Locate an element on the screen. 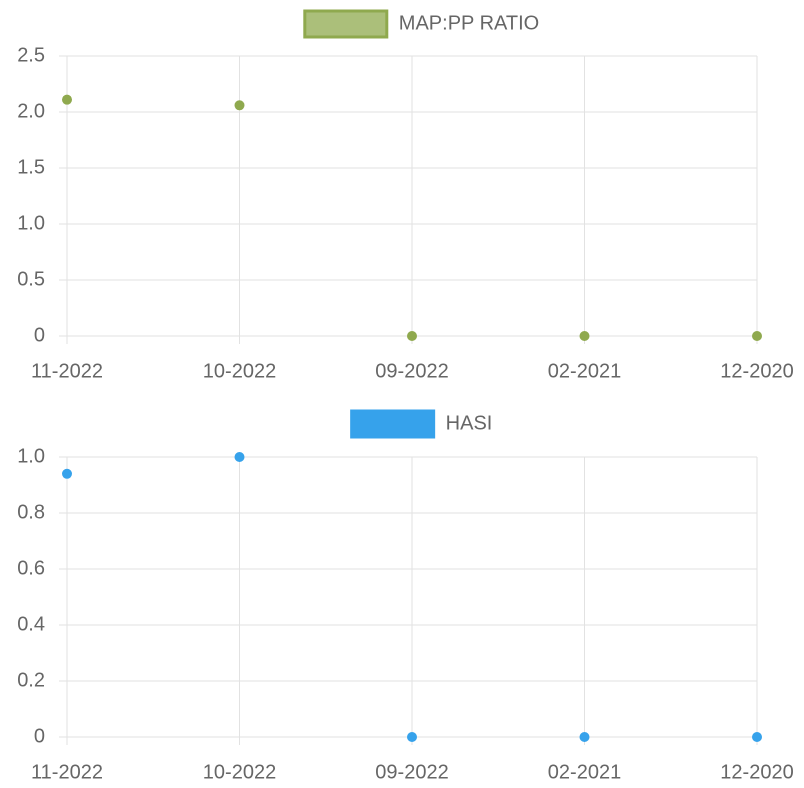 The width and height of the screenshot is (804, 788). y-tick-label: 0.4 is located at coordinates (31, 624).